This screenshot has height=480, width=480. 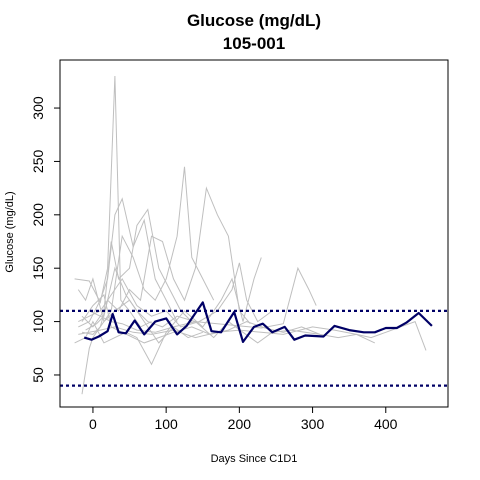 What do you see at coordinates (38, 108) in the screenshot?
I see `y-tick-label: 300` at bounding box center [38, 108].